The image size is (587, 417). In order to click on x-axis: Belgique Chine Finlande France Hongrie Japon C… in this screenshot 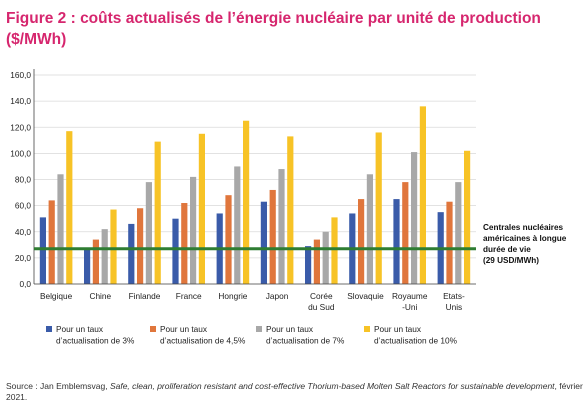, I will do `click(255, 297)`.